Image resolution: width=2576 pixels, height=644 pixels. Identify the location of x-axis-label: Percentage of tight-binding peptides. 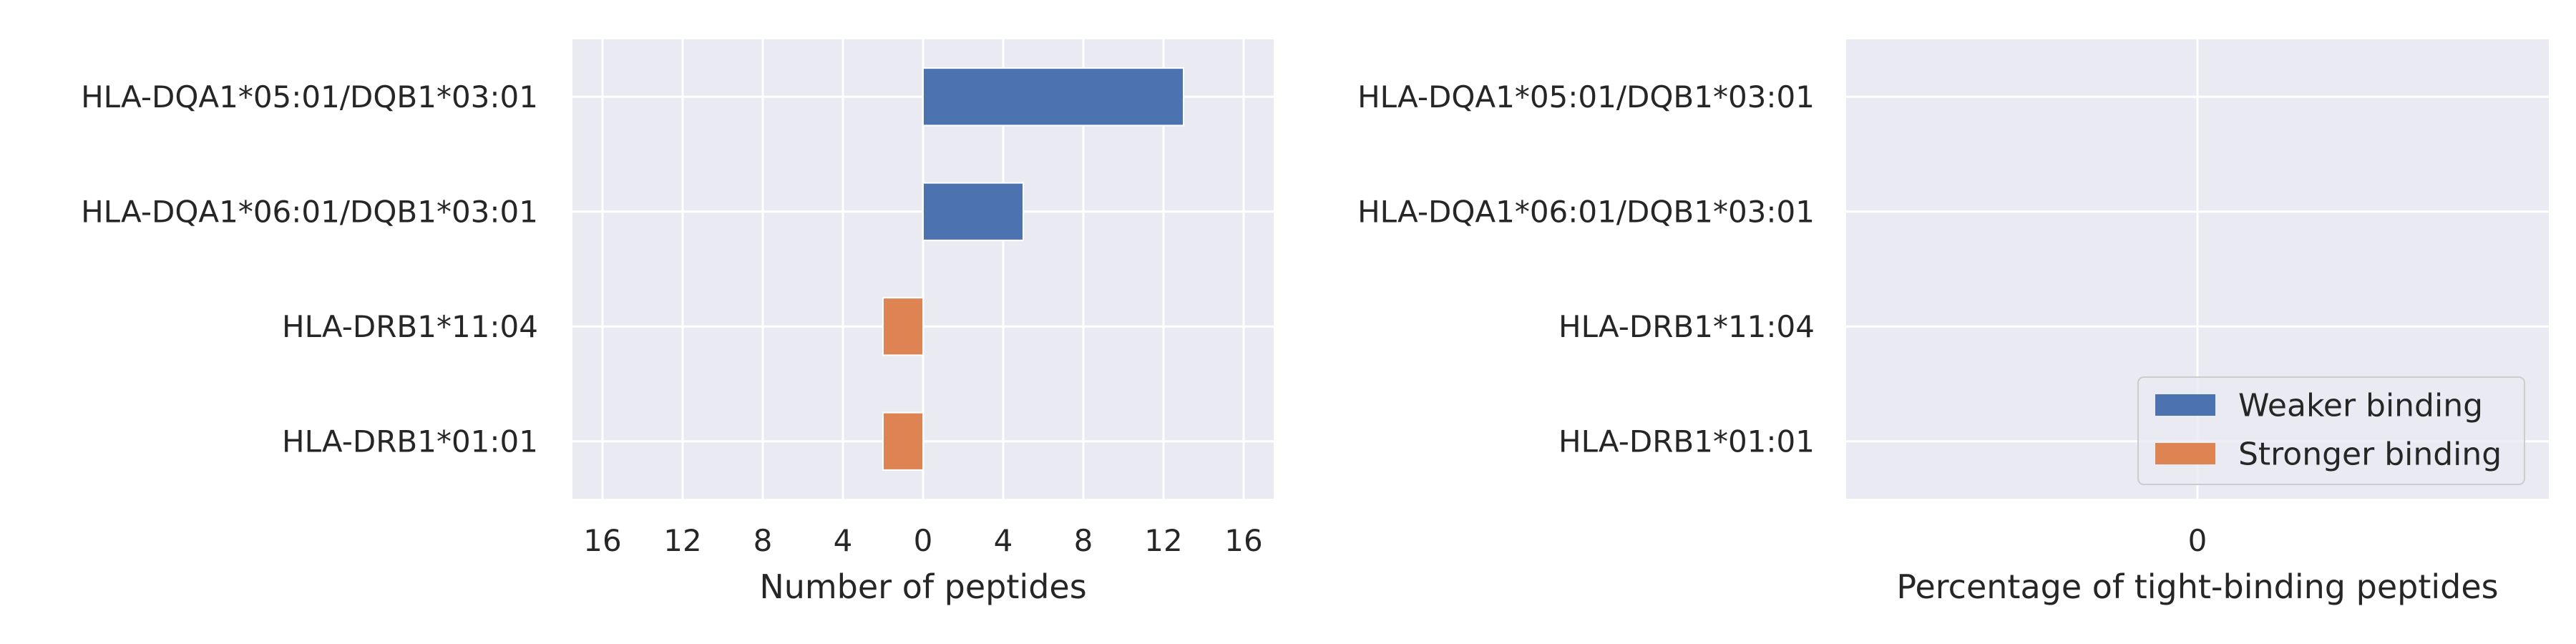
(2197, 586).